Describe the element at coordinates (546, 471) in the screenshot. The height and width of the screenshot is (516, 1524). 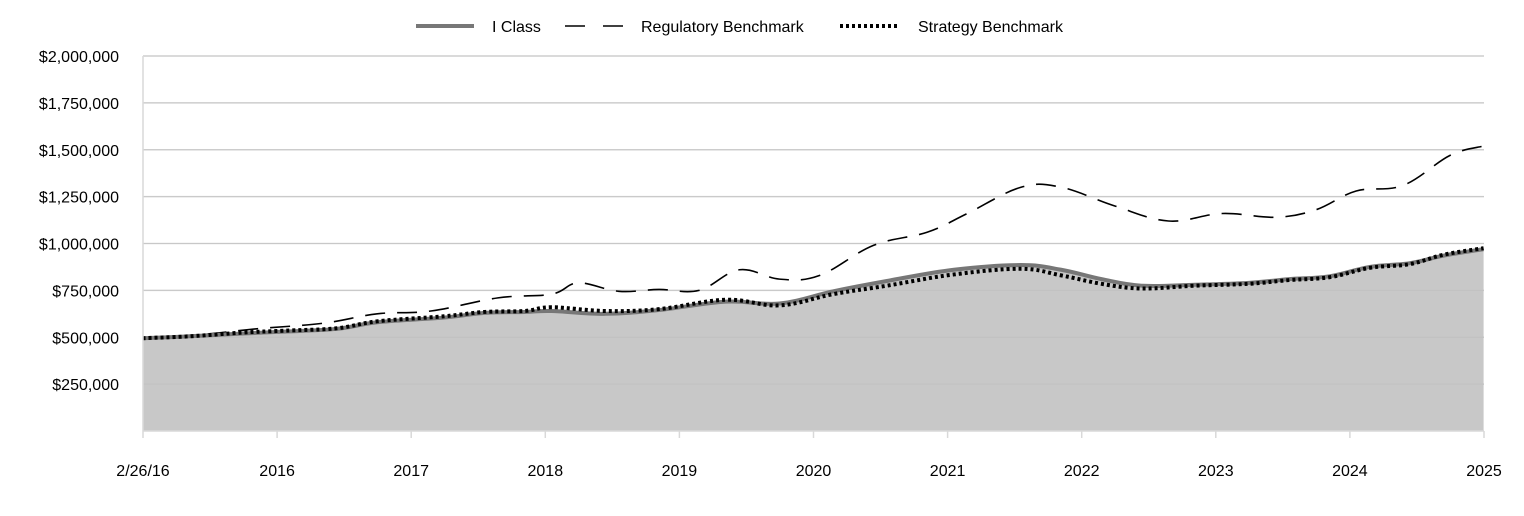
I see `x-tick-label: 2018` at that location.